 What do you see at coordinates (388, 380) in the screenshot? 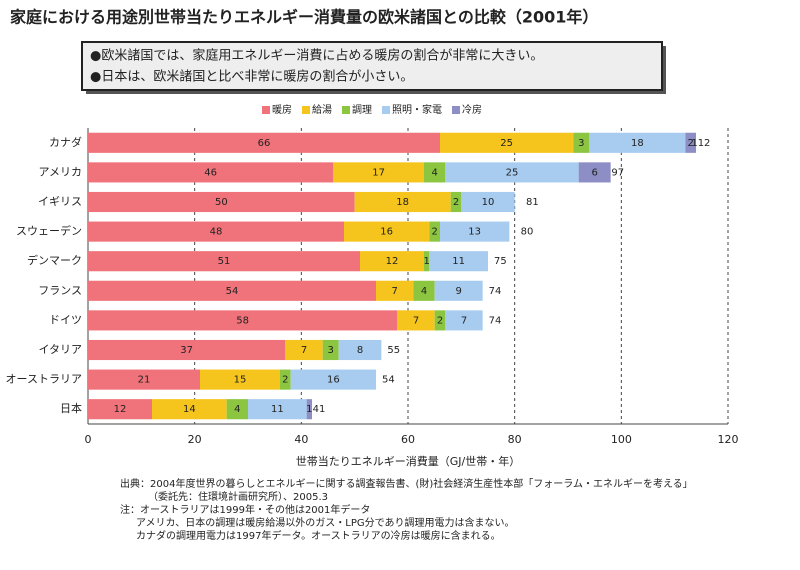
I see `total-label: 54` at bounding box center [388, 380].